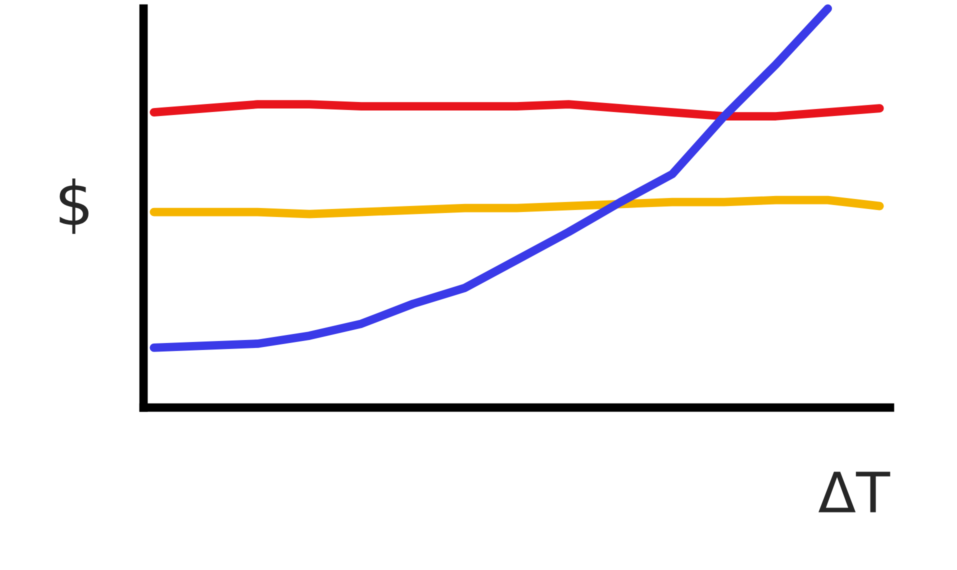 Image resolution: width=957 pixels, height=570 pixels. I want to click on x-axis-title: ΔT, so click(854, 492).